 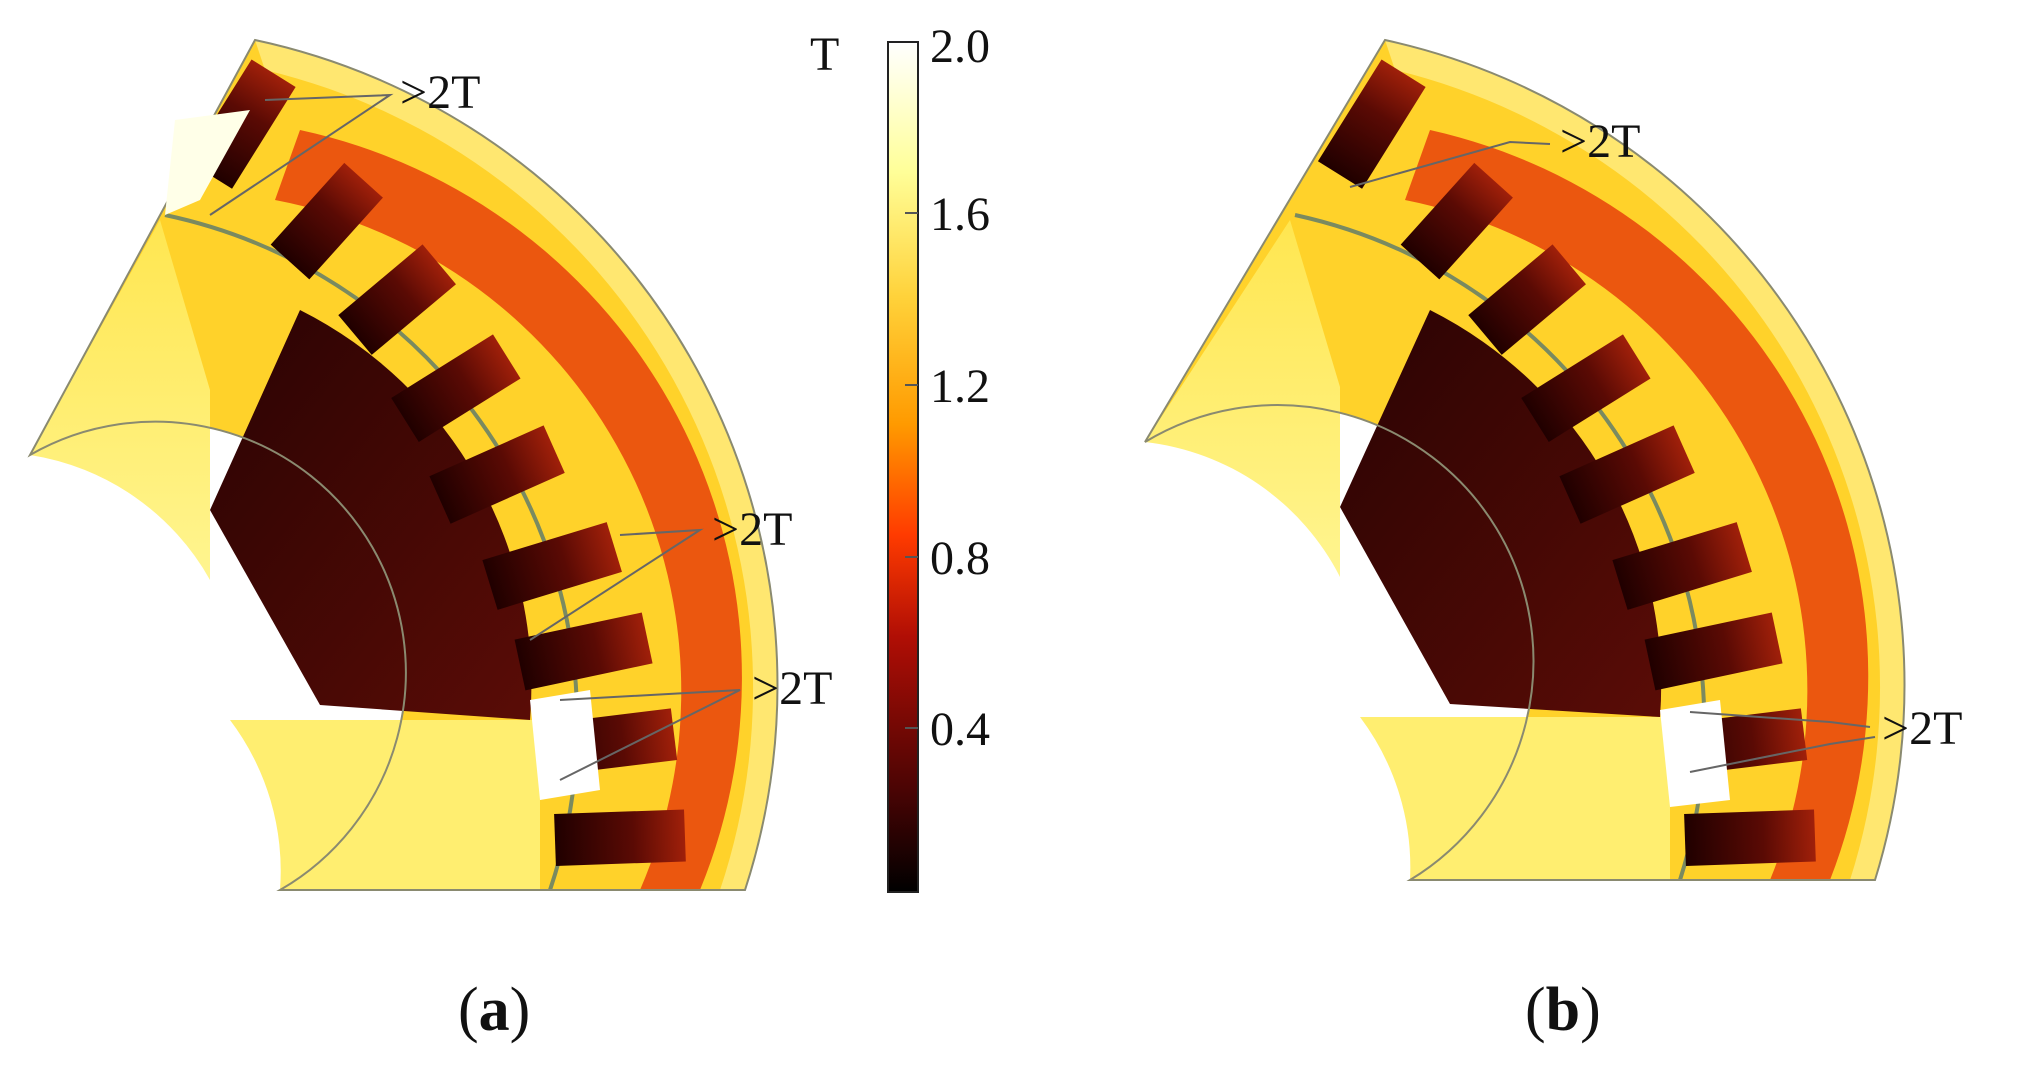 I want to click on colorbar: T 2.0 1.6 1.2 0.8 0.4, so click(x=900, y=456).